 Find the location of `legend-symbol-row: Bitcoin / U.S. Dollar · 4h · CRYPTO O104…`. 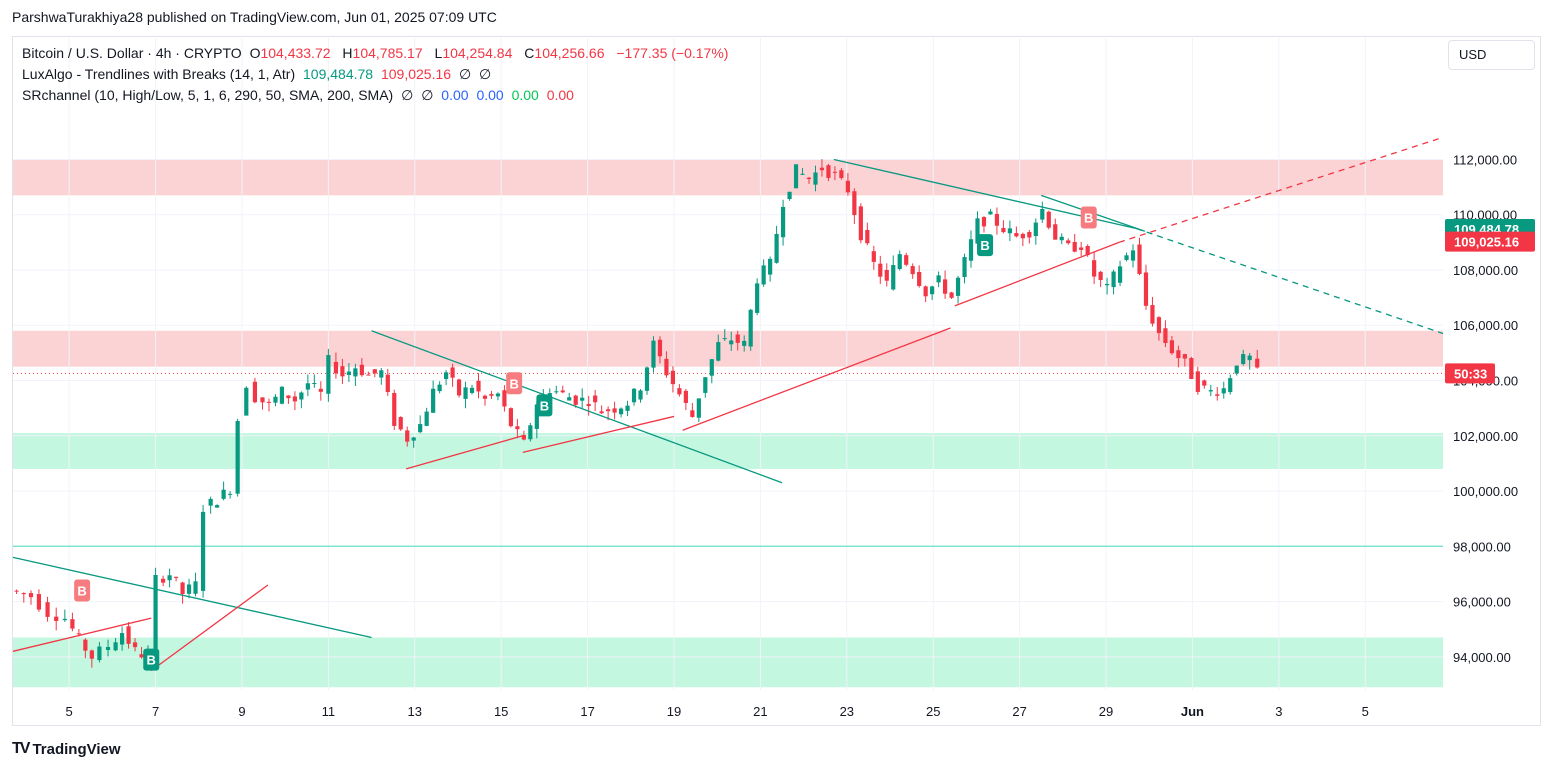

legend-symbol-row: Bitcoin / U.S. Dollar · 4h · CRYPTO O104… is located at coordinates (377, 53).